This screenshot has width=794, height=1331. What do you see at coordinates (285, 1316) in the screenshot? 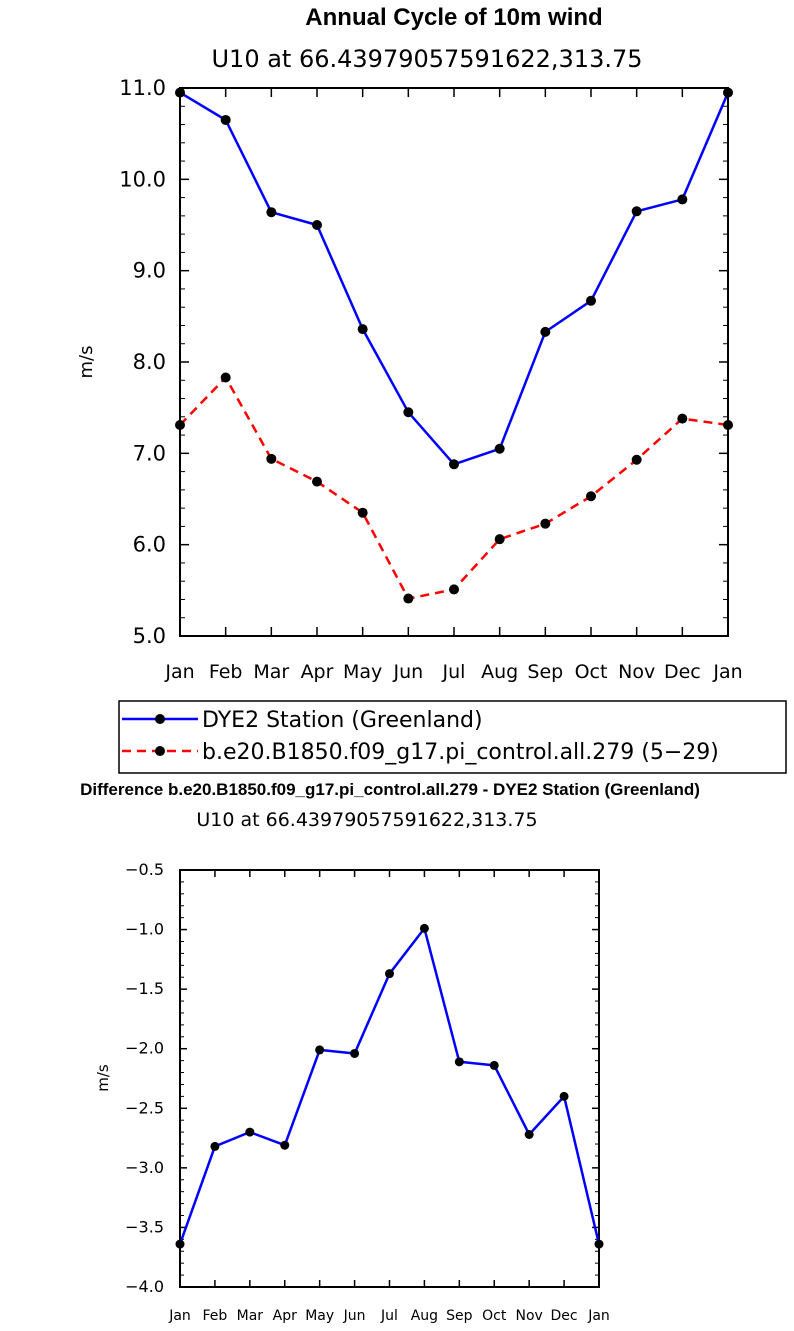
I see `chart2-xtick-label: Apr` at bounding box center [285, 1316].